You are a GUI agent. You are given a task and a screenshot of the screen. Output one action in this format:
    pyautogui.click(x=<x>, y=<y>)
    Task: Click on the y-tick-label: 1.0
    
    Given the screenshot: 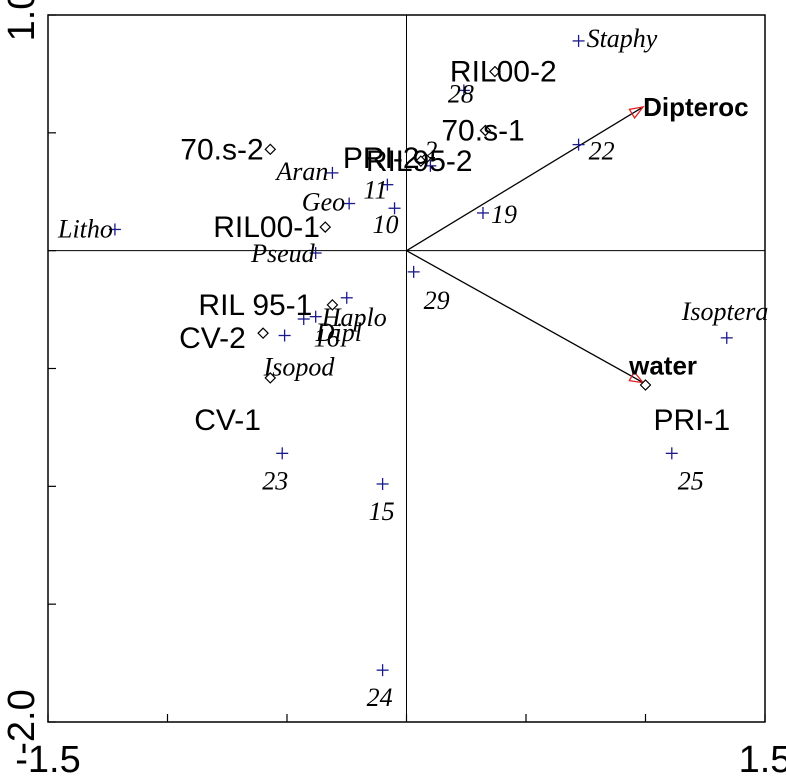 What is the action you would take?
    pyautogui.click(x=22, y=20)
    